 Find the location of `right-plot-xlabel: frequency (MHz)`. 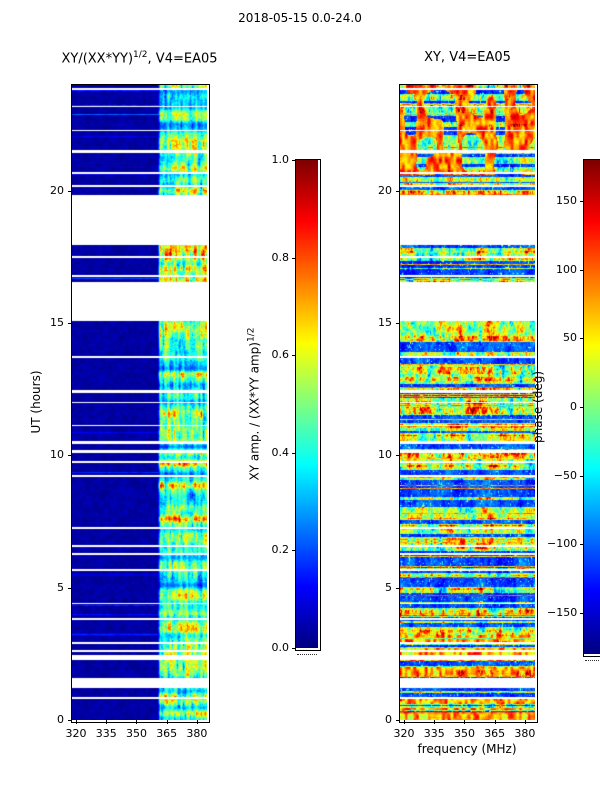

right-plot-xlabel: frequency (MHz) is located at coordinates (467, 749).